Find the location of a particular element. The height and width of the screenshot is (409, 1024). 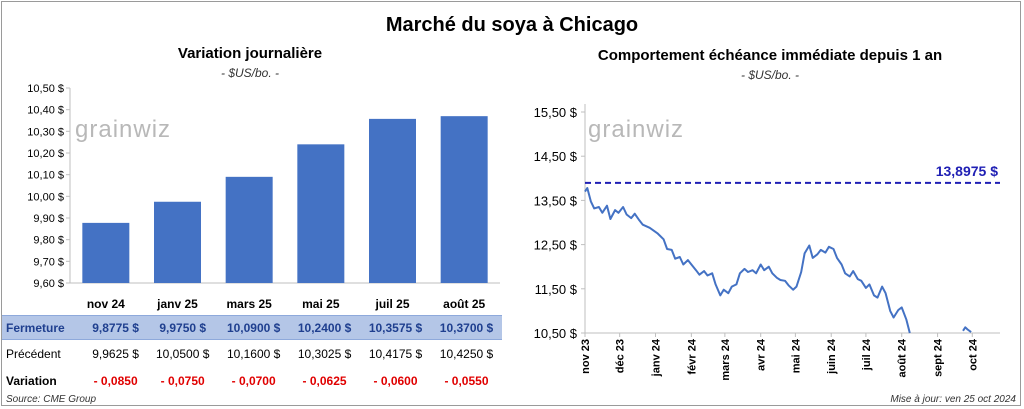

right-x-tick-label: mars 24 is located at coordinates (726, 359).